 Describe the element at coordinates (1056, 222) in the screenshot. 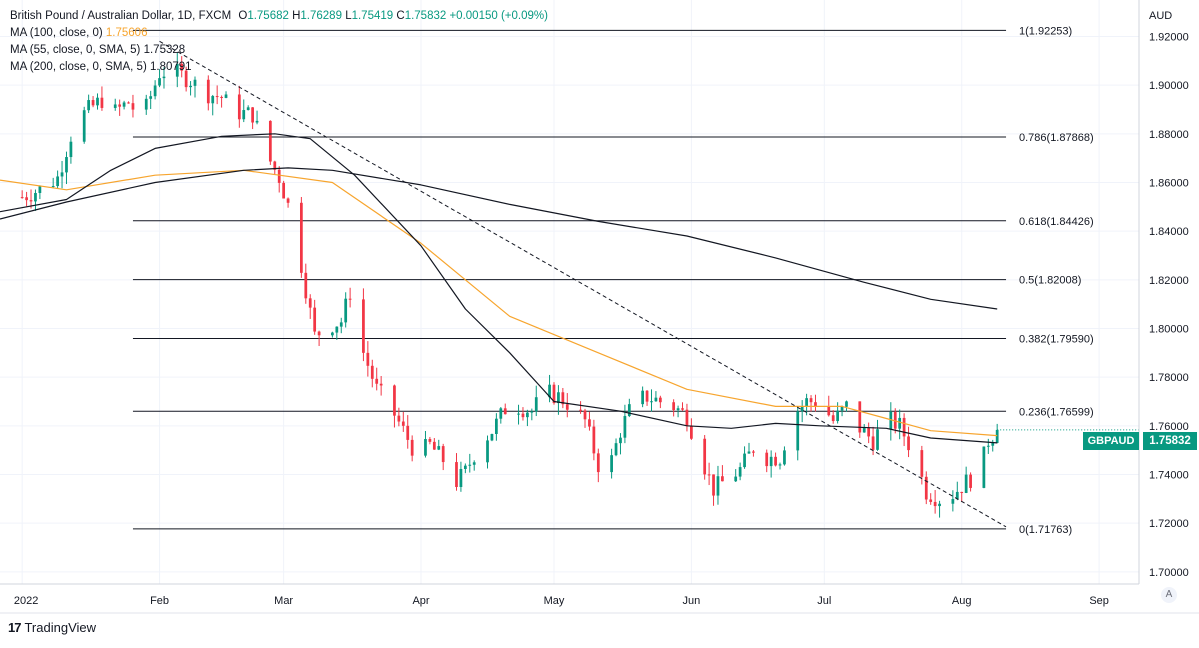

I see `fib-level-label: 0.618(1.84426)` at that location.